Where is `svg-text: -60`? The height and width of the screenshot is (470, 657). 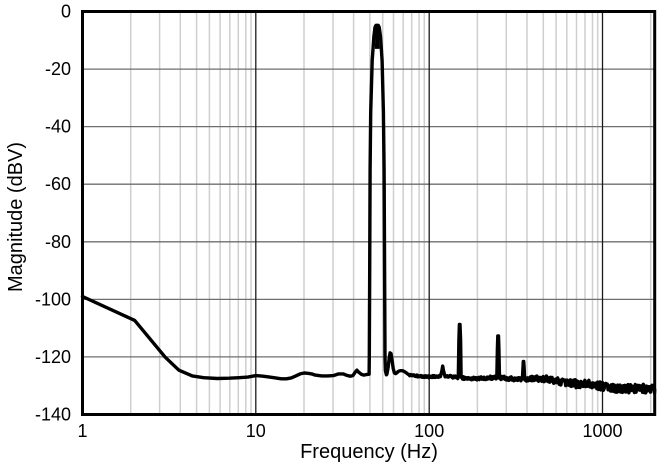
svg-text: -60 is located at coordinates (58, 184).